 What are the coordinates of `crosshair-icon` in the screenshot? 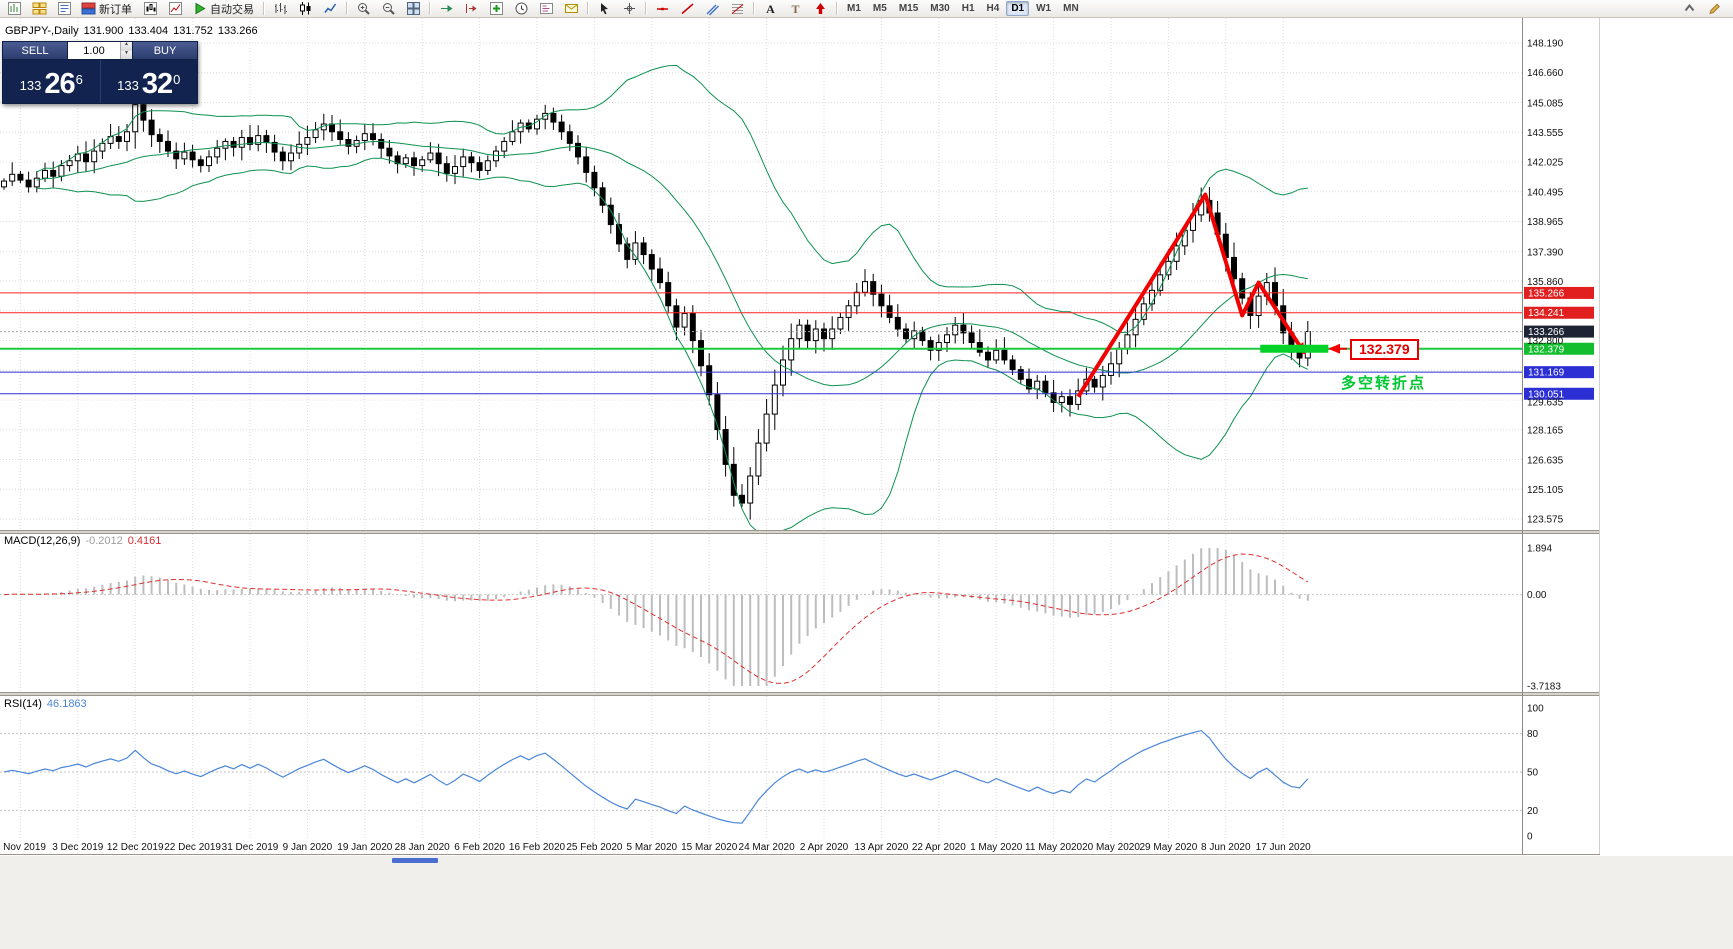 It's located at (629, 8).